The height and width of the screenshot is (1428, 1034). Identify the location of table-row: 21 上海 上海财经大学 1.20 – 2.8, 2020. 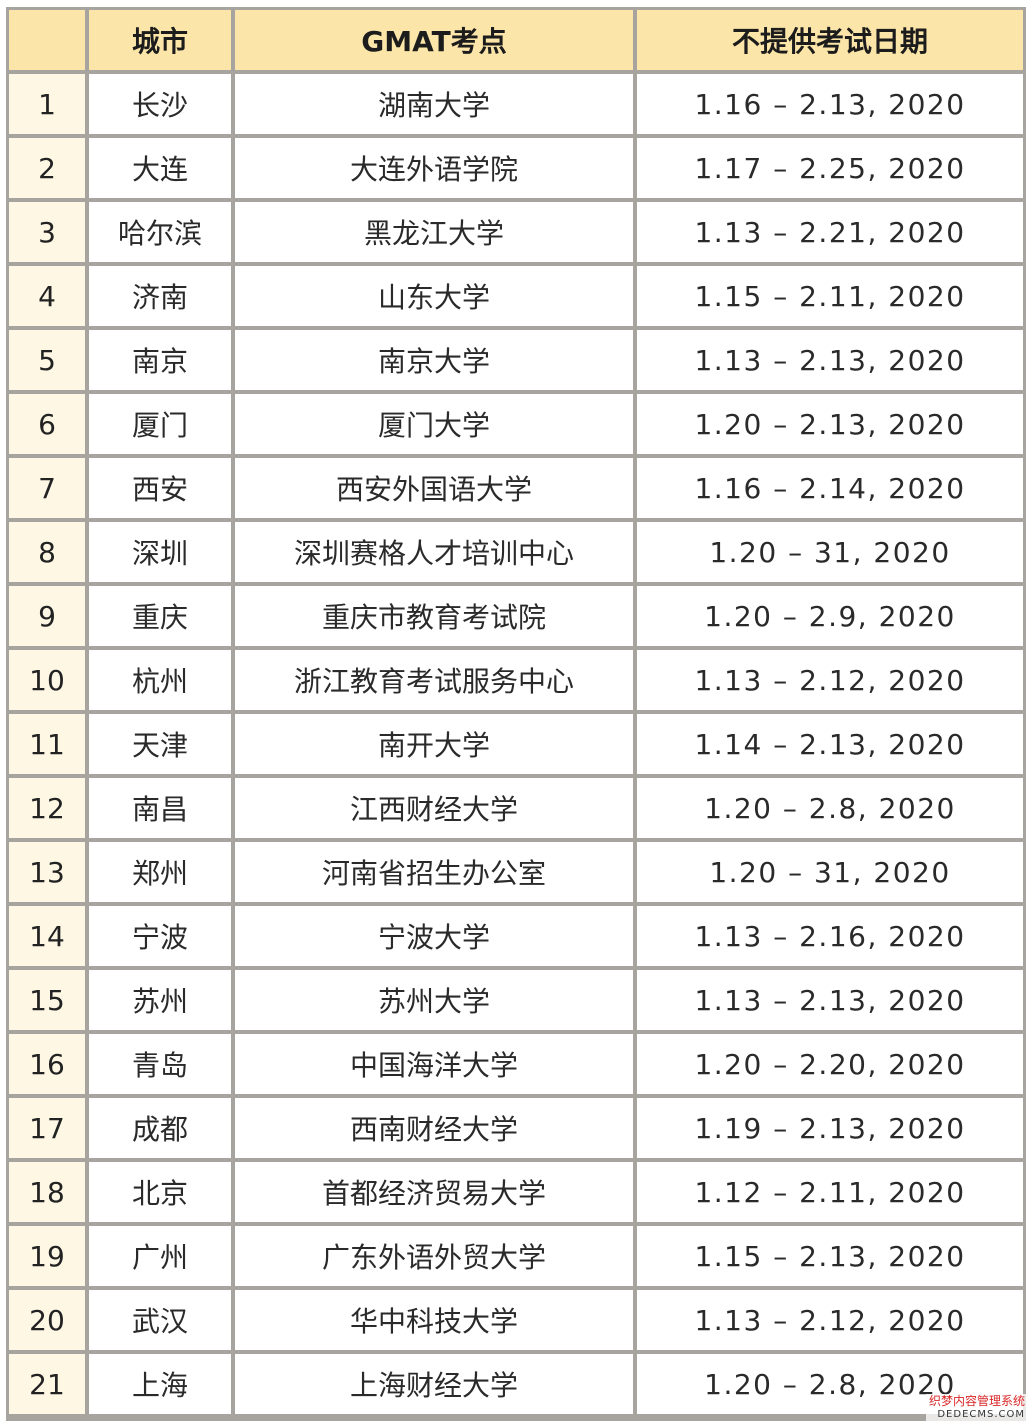
(516, 1384).